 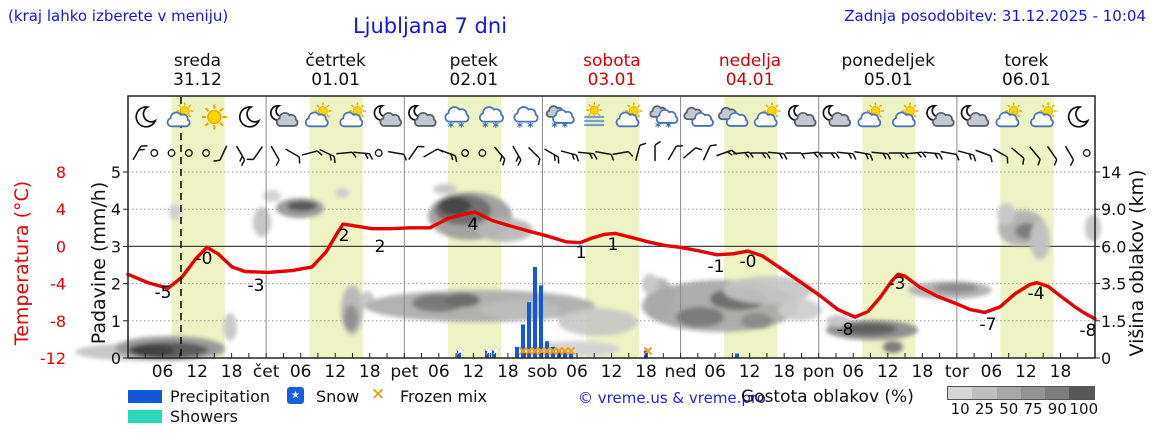 What do you see at coordinates (266, 372) in the screenshot?
I see `day-abbr-label: čet` at bounding box center [266, 372].